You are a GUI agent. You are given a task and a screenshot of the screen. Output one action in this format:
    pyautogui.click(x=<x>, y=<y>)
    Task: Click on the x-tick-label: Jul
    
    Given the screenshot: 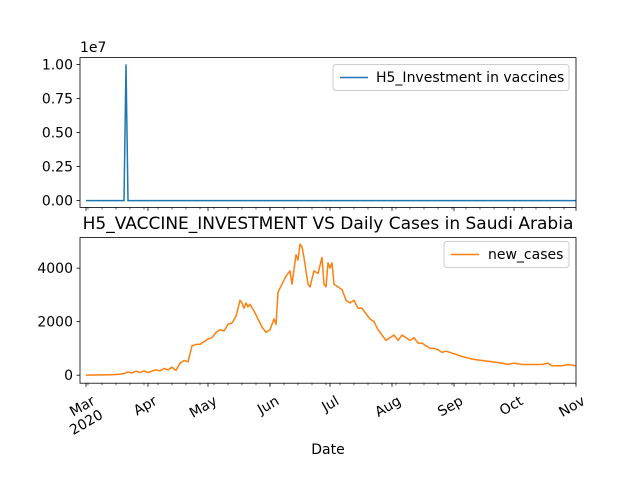 What is the action you would take?
    pyautogui.click(x=330, y=404)
    